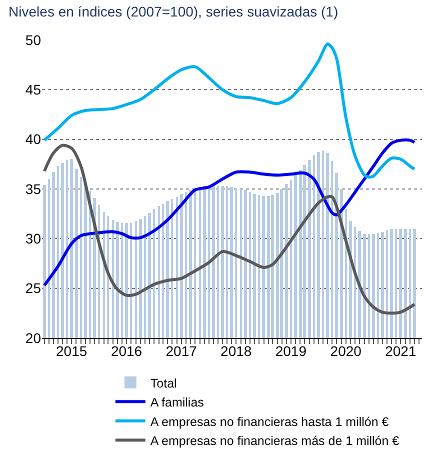 Image resolution: width=428 pixels, height=461 pixels. Describe the element at coordinates (33, 188) in the screenshot. I see `y-tick-label: 35` at that location.